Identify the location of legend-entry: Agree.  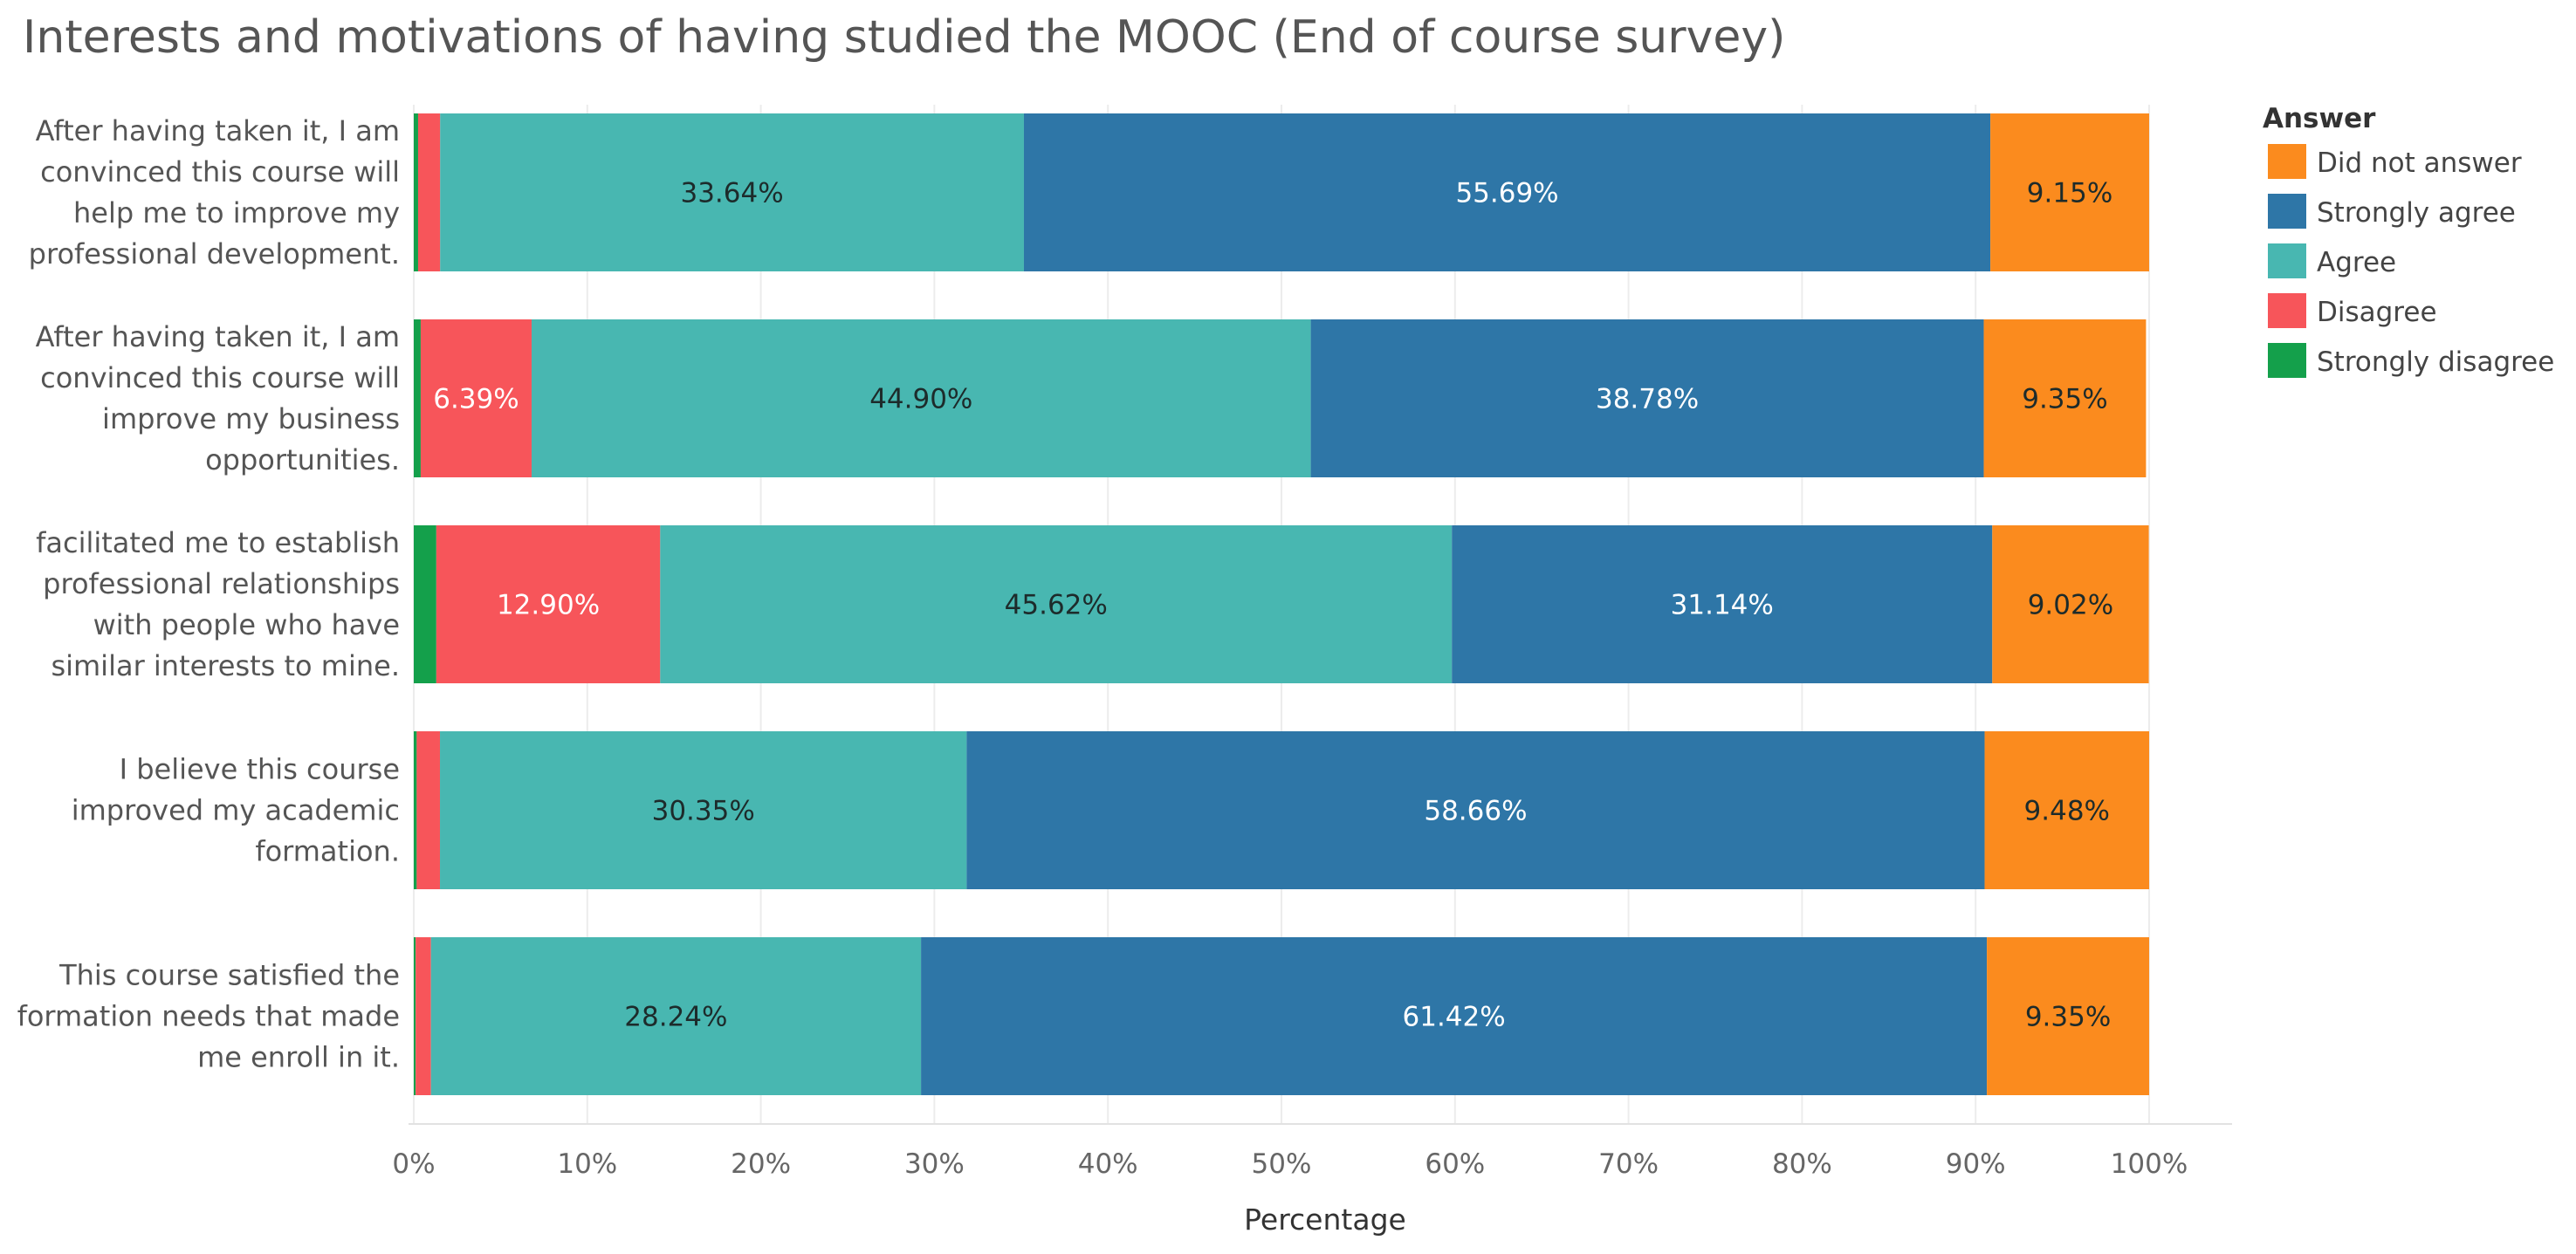
(2356, 262).